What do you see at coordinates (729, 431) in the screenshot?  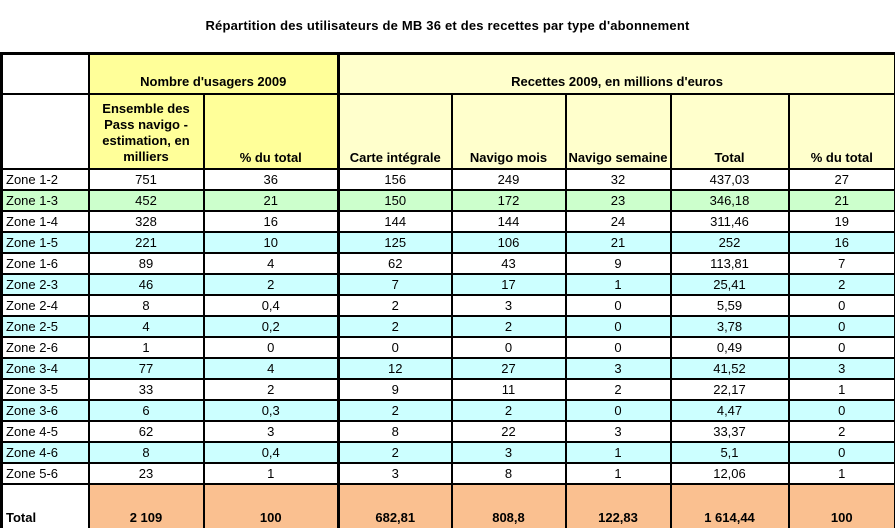 I see `value-cell: 33,37` at bounding box center [729, 431].